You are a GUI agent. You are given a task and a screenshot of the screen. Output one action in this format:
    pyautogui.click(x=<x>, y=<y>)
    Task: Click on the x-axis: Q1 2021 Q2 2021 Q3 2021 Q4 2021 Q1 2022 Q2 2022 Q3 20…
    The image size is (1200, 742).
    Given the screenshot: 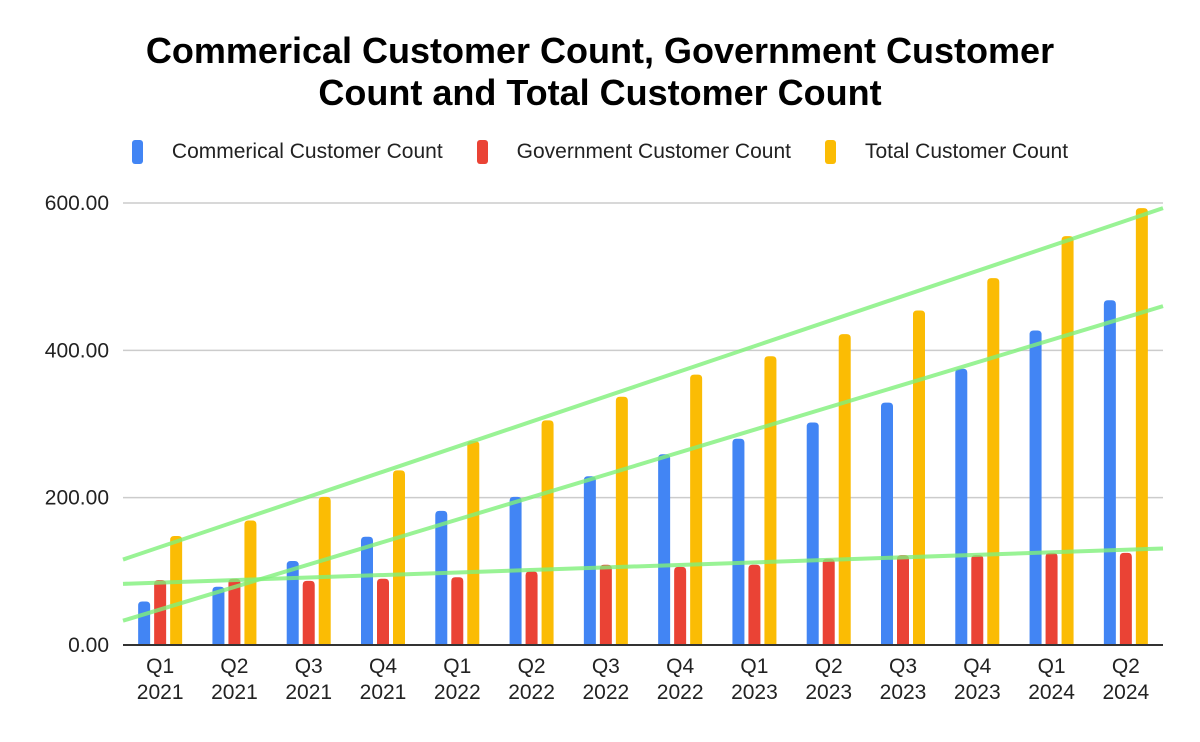 What is the action you would take?
    pyautogui.click(x=643, y=674)
    